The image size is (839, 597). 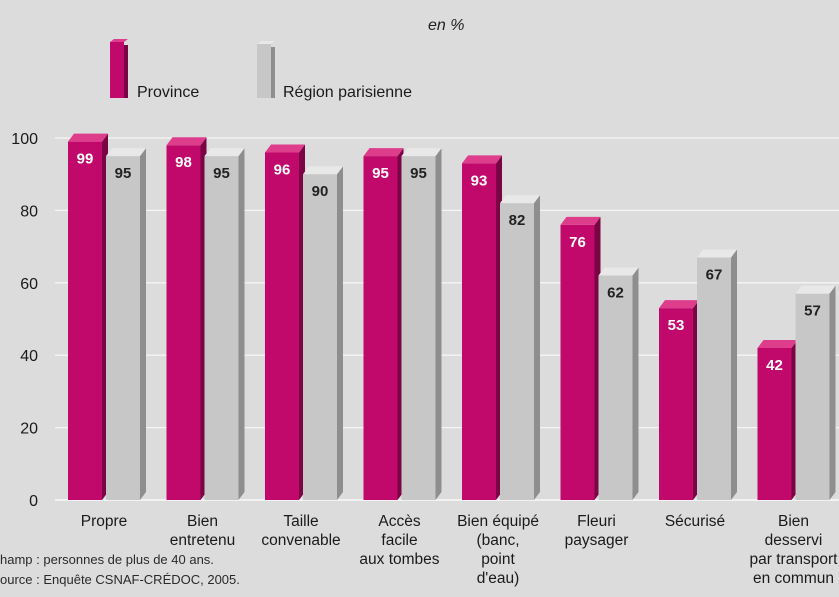 What do you see at coordinates (24, 320) in the screenshot?
I see `y-axis-ticks: 0 20 40 60 80 100` at bounding box center [24, 320].